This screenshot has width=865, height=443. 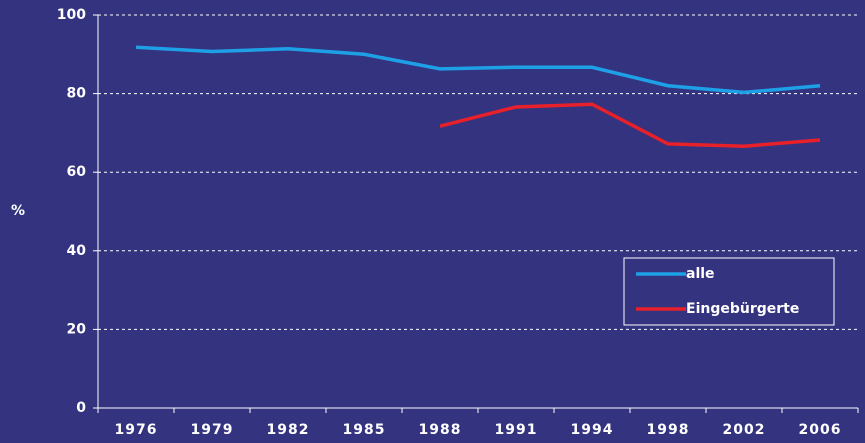 What do you see at coordinates (729, 291) in the screenshot?
I see `legend` at bounding box center [729, 291].